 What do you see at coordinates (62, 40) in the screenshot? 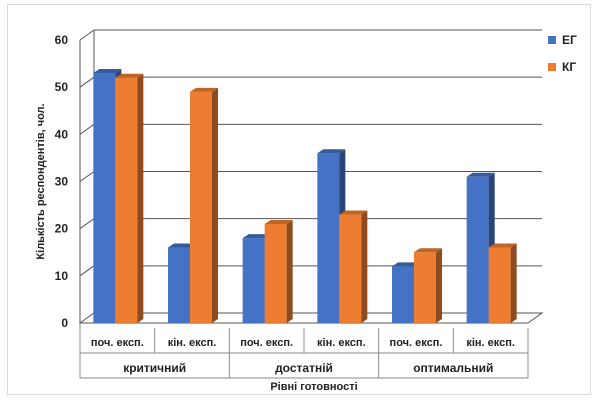
I see `y-tick-label: 60` at bounding box center [62, 40].